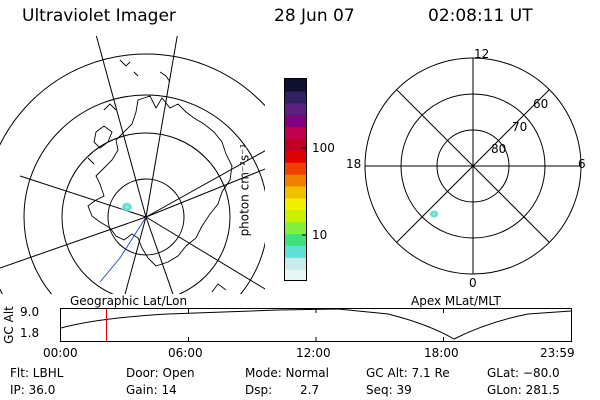 Image resolution: width=600 pixels, height=400 pixels. Describe the element at coordinates (582, 164) in the screenshot. I see `mlt-label-6: 6` at that location.